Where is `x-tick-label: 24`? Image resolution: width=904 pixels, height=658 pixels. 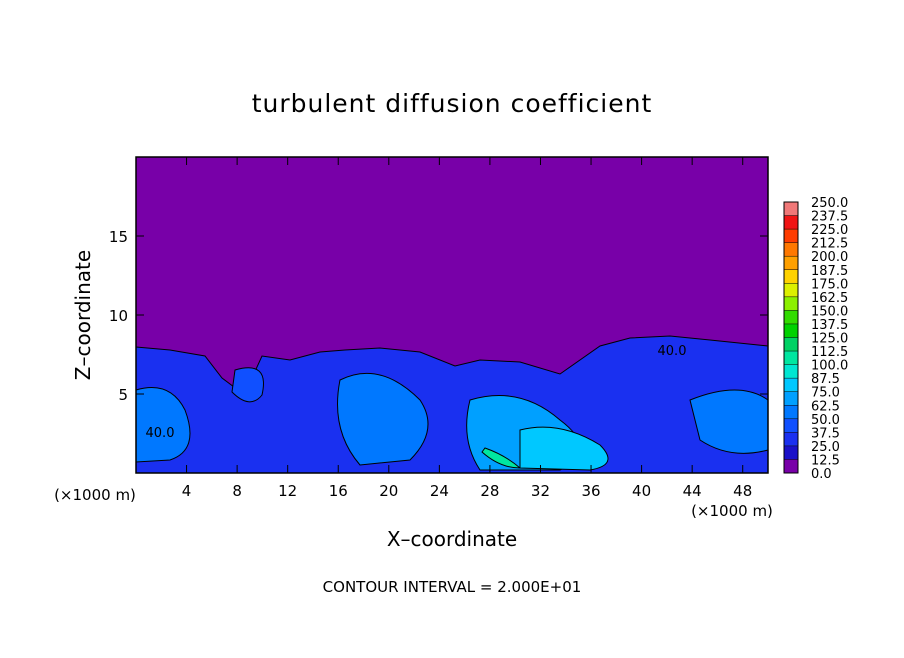
x-tick-label: 24 is located at coordinates (439, 491).